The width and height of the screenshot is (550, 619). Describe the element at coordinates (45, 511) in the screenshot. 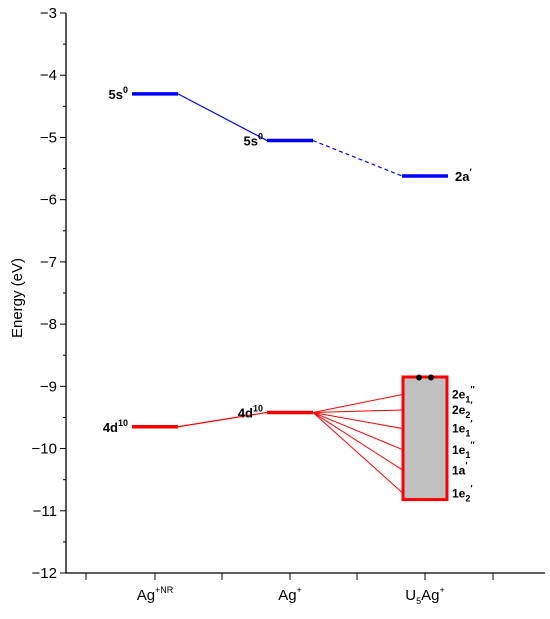

I see `y-tick-label: −11` at that location.